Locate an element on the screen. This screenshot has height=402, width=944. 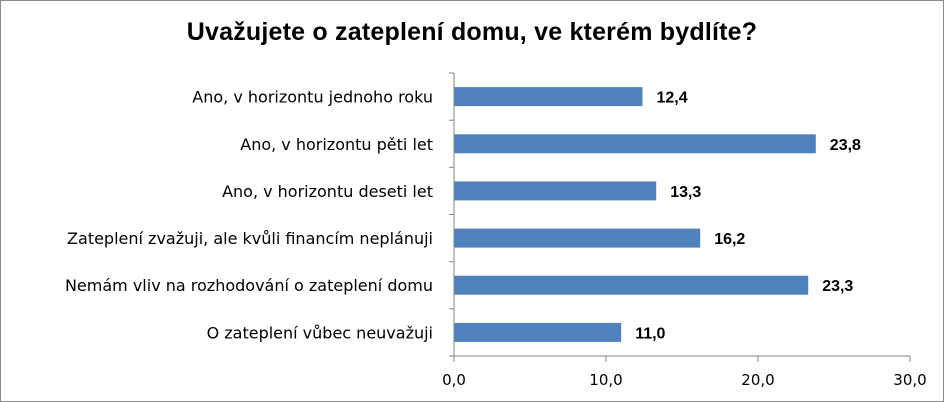
category-label: Ano, v horizontu deseti let is located at coordinates (327, 191).